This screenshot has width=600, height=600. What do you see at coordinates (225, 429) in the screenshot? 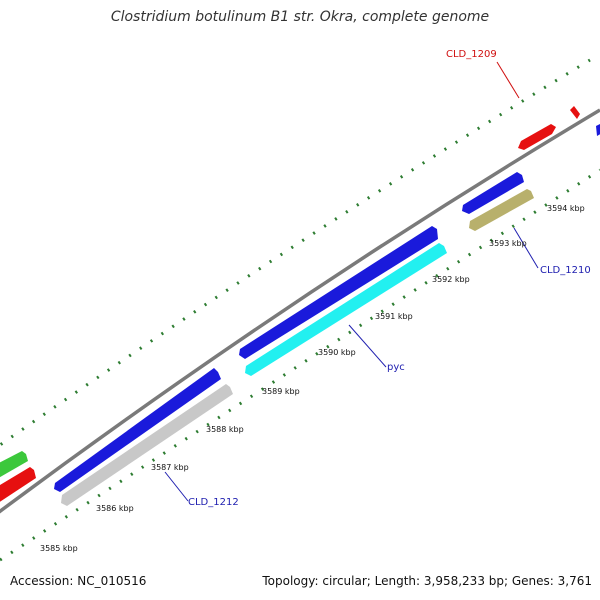
I see `kbp-label-3588: 3588 kbp` at bounding box center [225, 429].